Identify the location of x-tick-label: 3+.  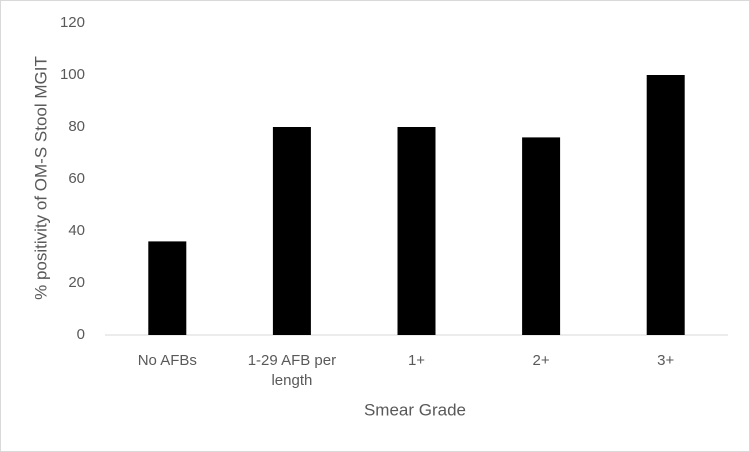
(665, 360).